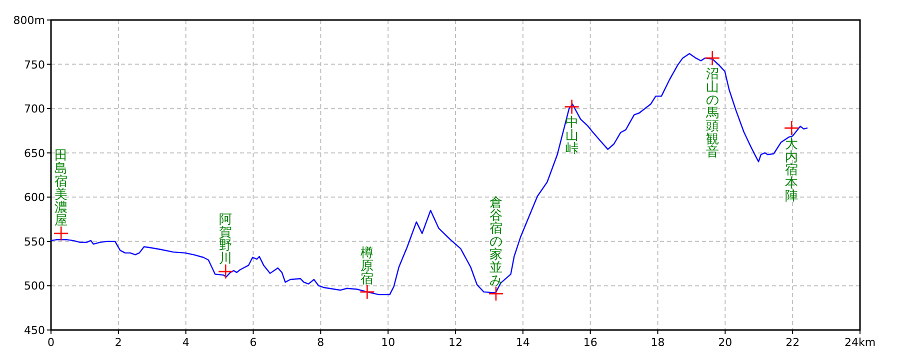 This screenshot has width=900, height=360. I want to click on annotation: 阿賀野川, so click(225, 239).